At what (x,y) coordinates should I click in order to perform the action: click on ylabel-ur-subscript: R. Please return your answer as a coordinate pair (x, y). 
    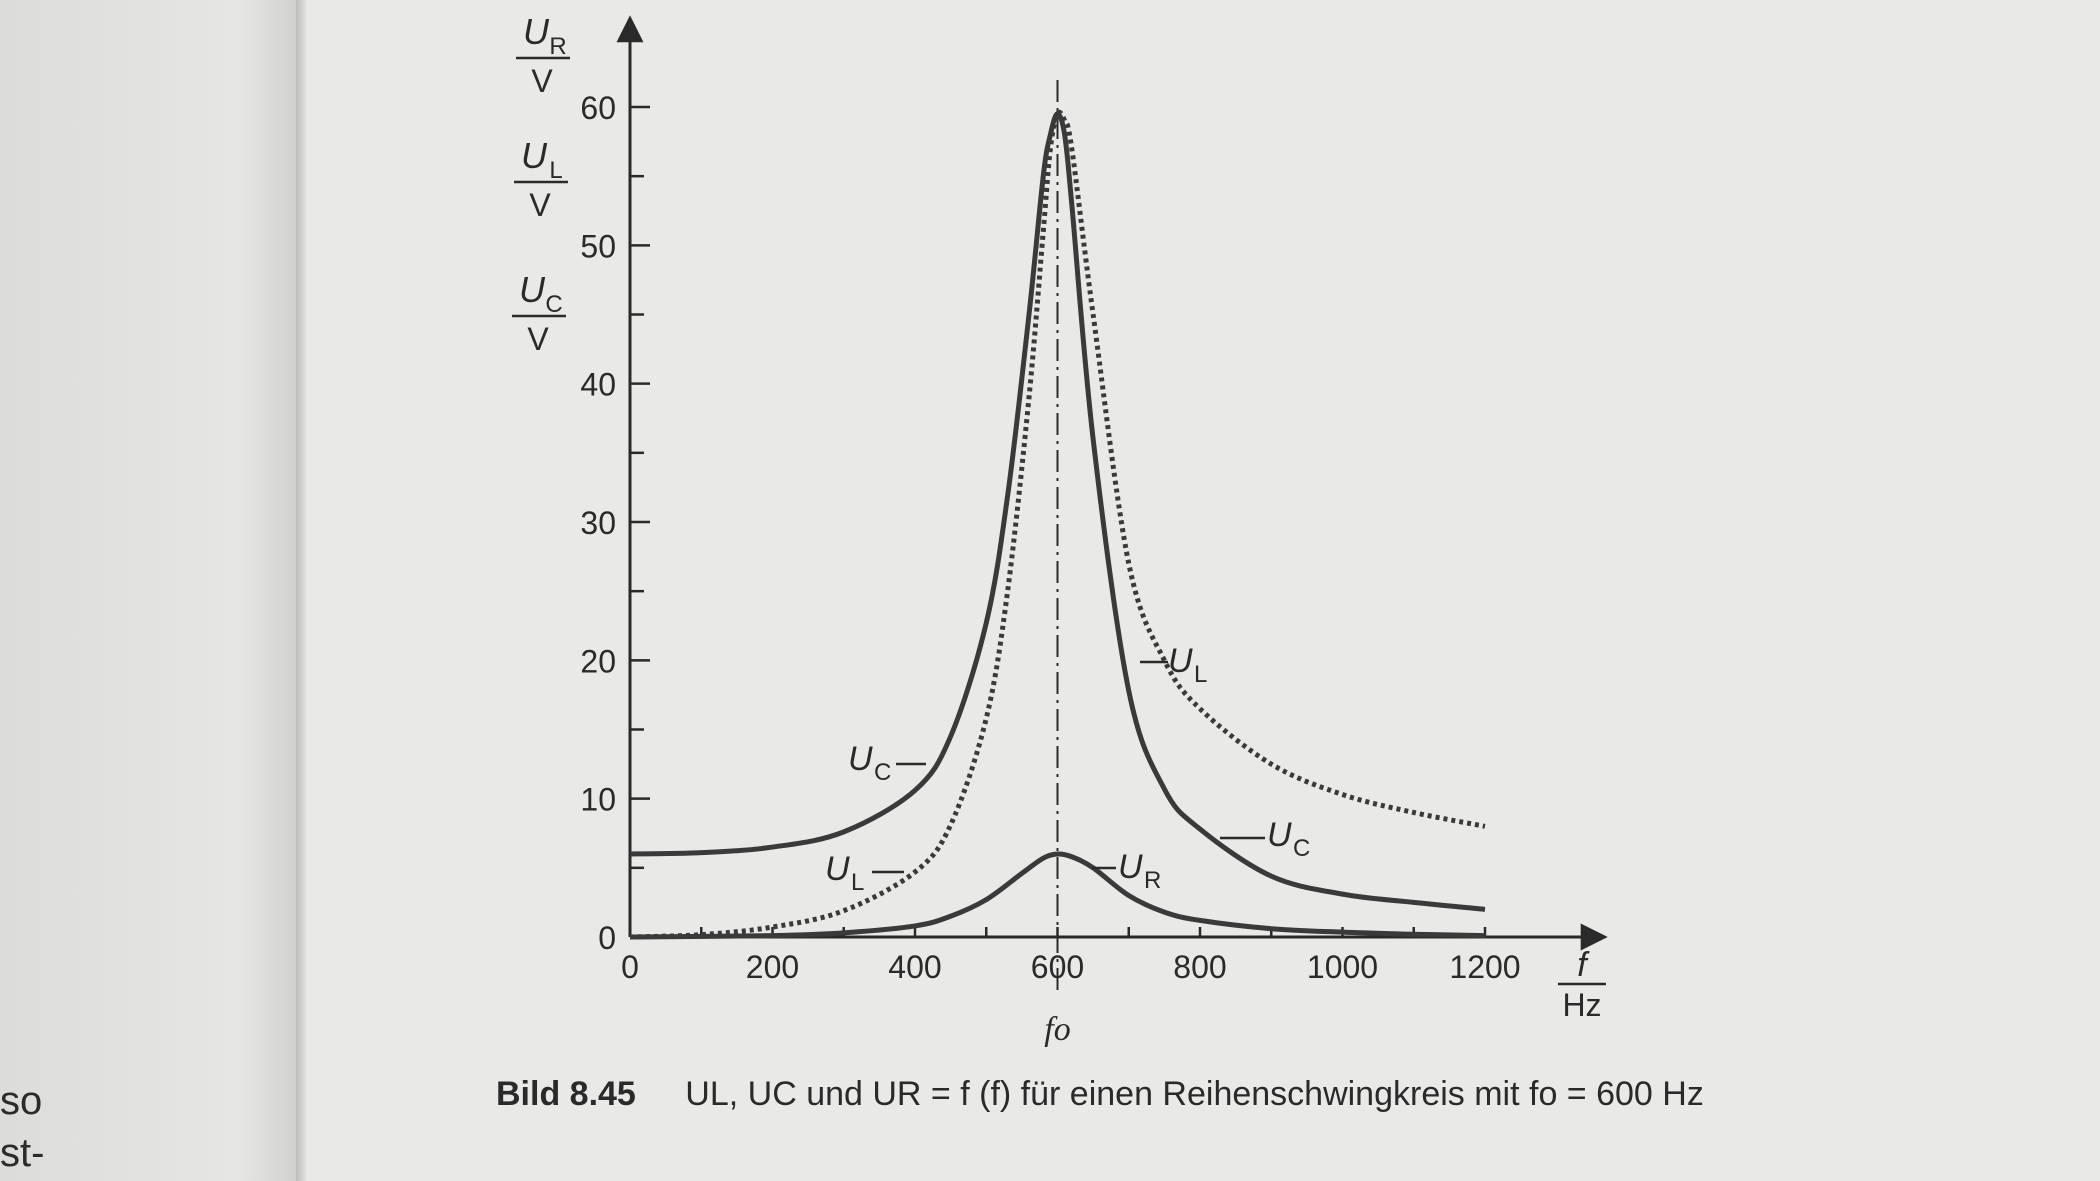
    Looking at the image, I should click on (557, 46).